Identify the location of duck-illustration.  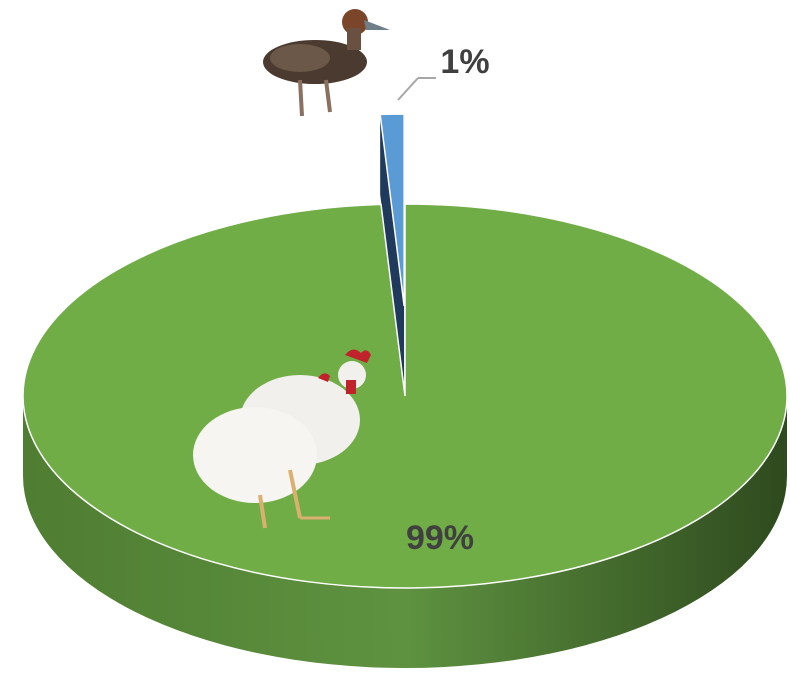
(326, 63).